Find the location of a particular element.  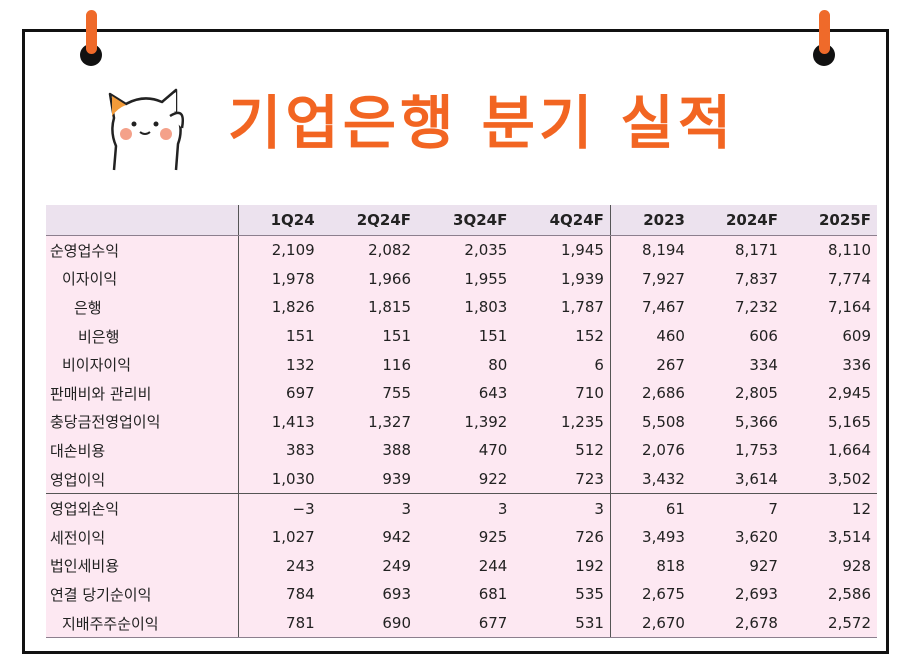

row-label: 대손비용 is located at coordinates (142, 450).